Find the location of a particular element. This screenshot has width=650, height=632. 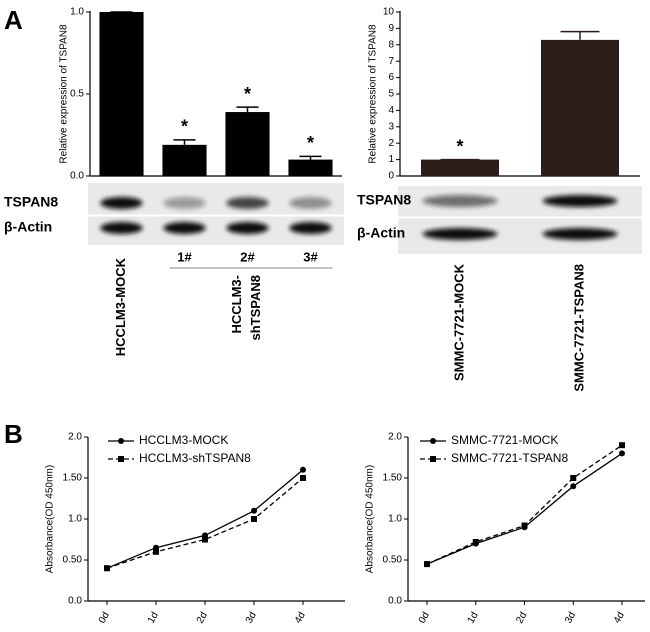

legend-label: HCCLM3-MOCK is located at coordinates (183, 440).